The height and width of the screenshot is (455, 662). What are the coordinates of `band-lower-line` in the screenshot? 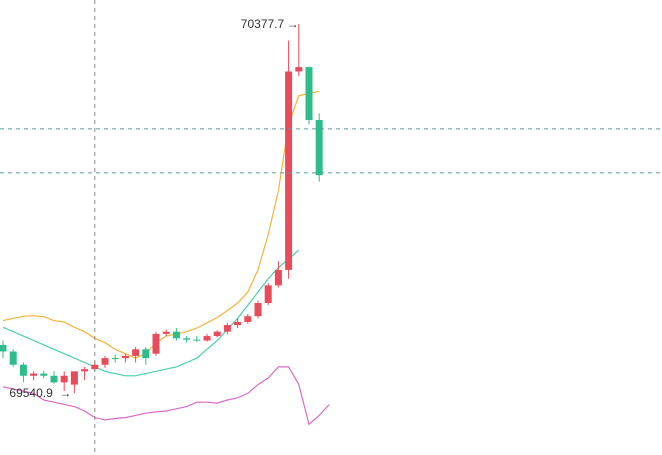 It's located at (166, 396).